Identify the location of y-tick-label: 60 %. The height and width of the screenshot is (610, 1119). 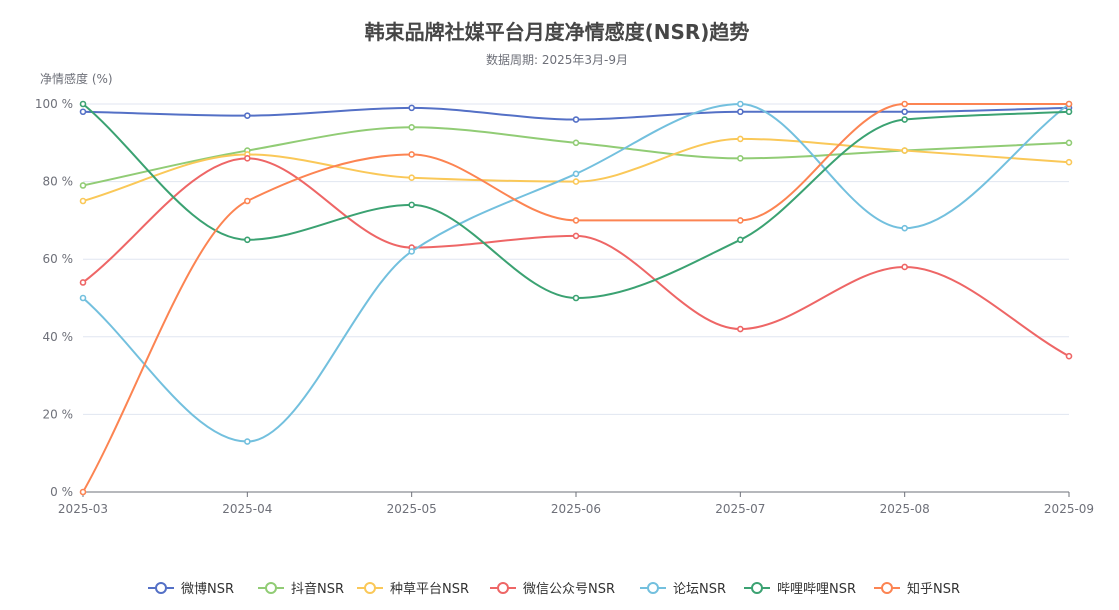
(58, 259).